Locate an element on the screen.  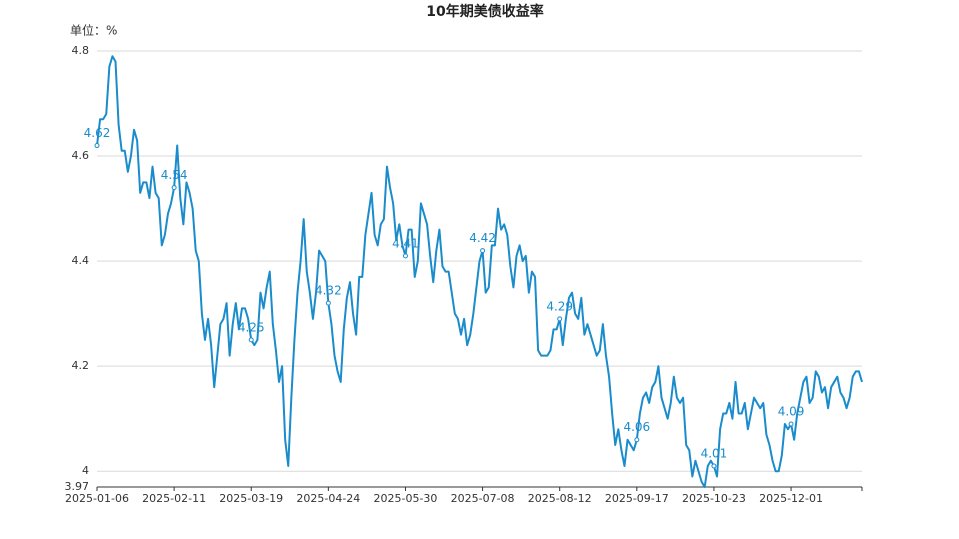
x-tick-label: 2025-02-11 is located at coordinates (174, 498).